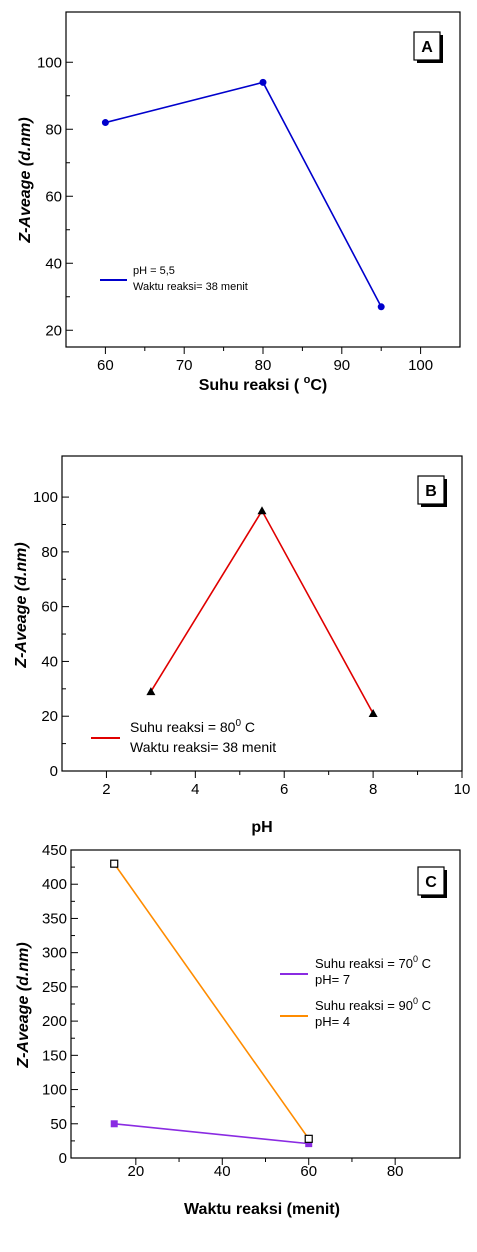 The width and height of the screenshot is (477, 1252). What do you see at coordinates (307, 380) in the screenshot?
I see `x-axis-title-degree: o` at bounding box center [307, 380].